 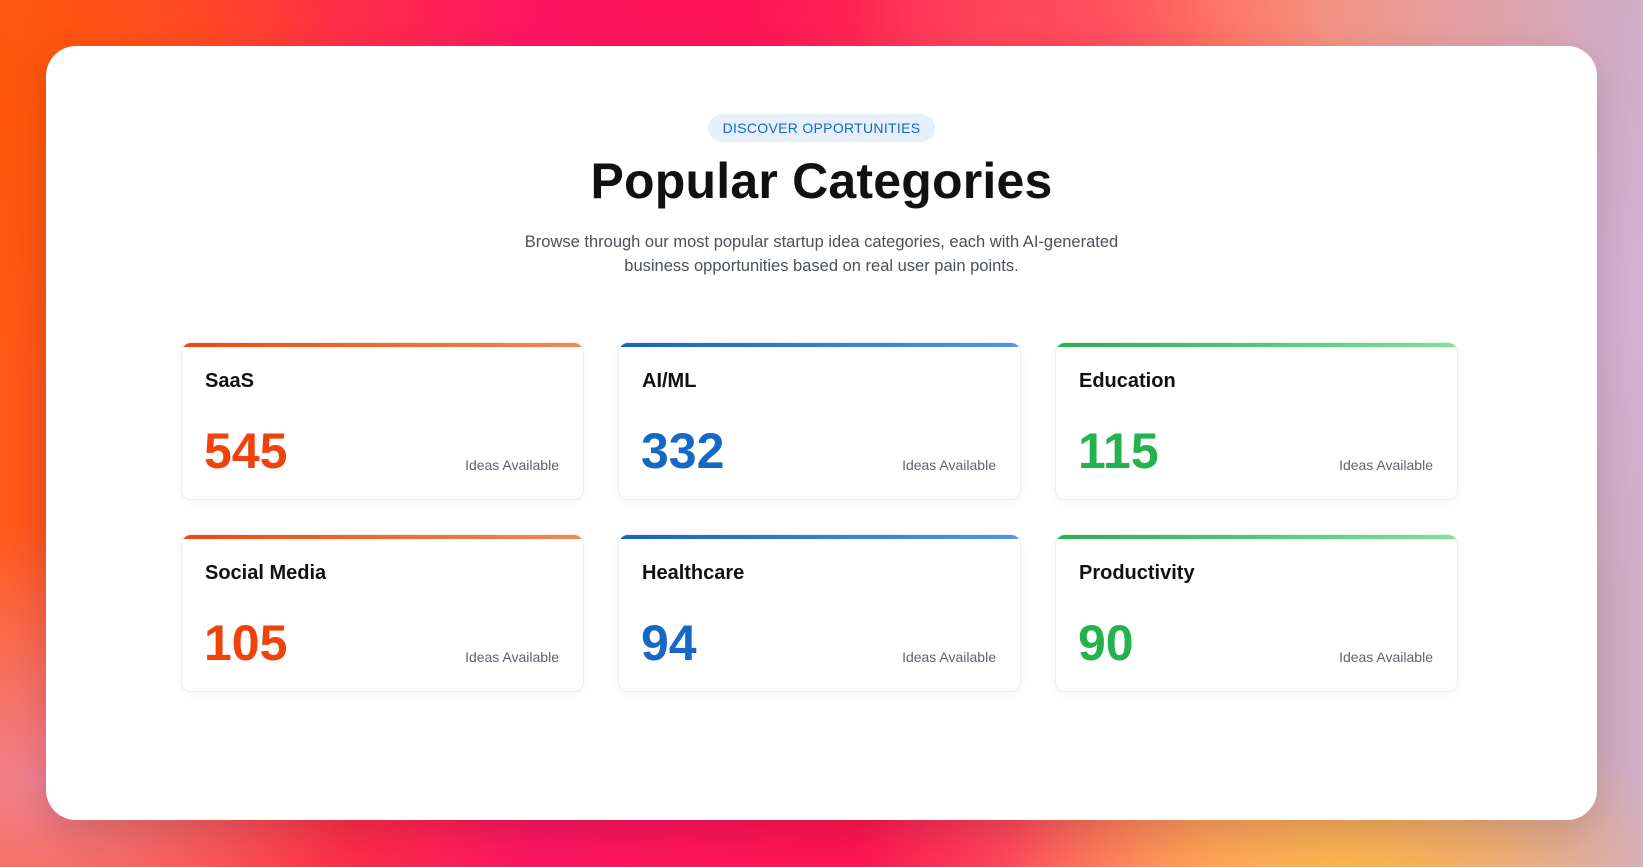 What do you see at coordinates (1106, 643) in the screenshot?
I see `category-count: 90` at bounding box center [1106, 643].